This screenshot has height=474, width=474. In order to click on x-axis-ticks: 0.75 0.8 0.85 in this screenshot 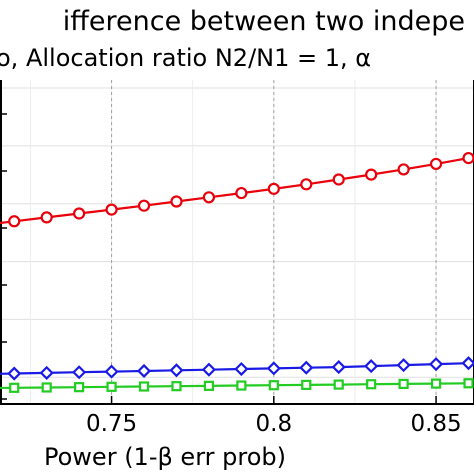, I will do `click(274, 416)`.